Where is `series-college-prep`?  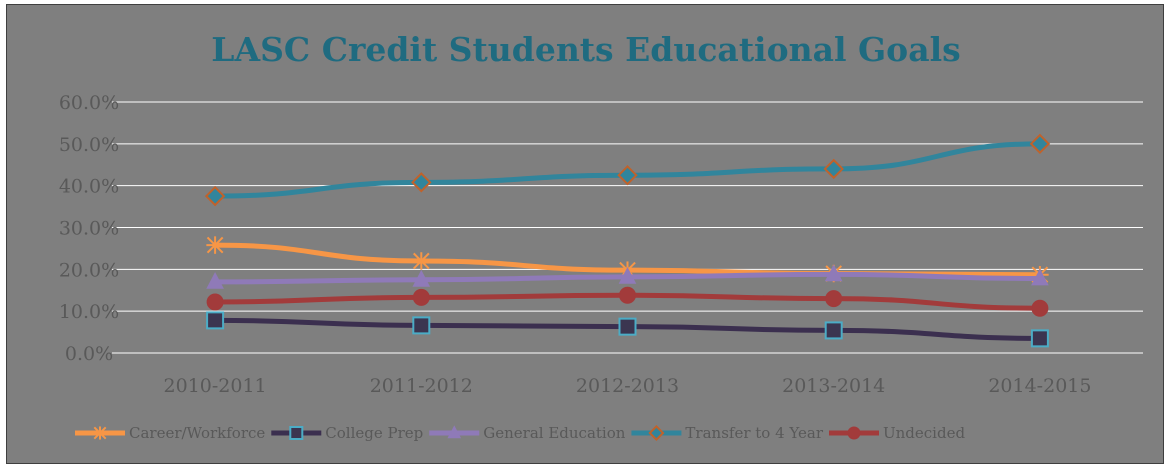
series-college-prep is located at coordinates (627, 329).